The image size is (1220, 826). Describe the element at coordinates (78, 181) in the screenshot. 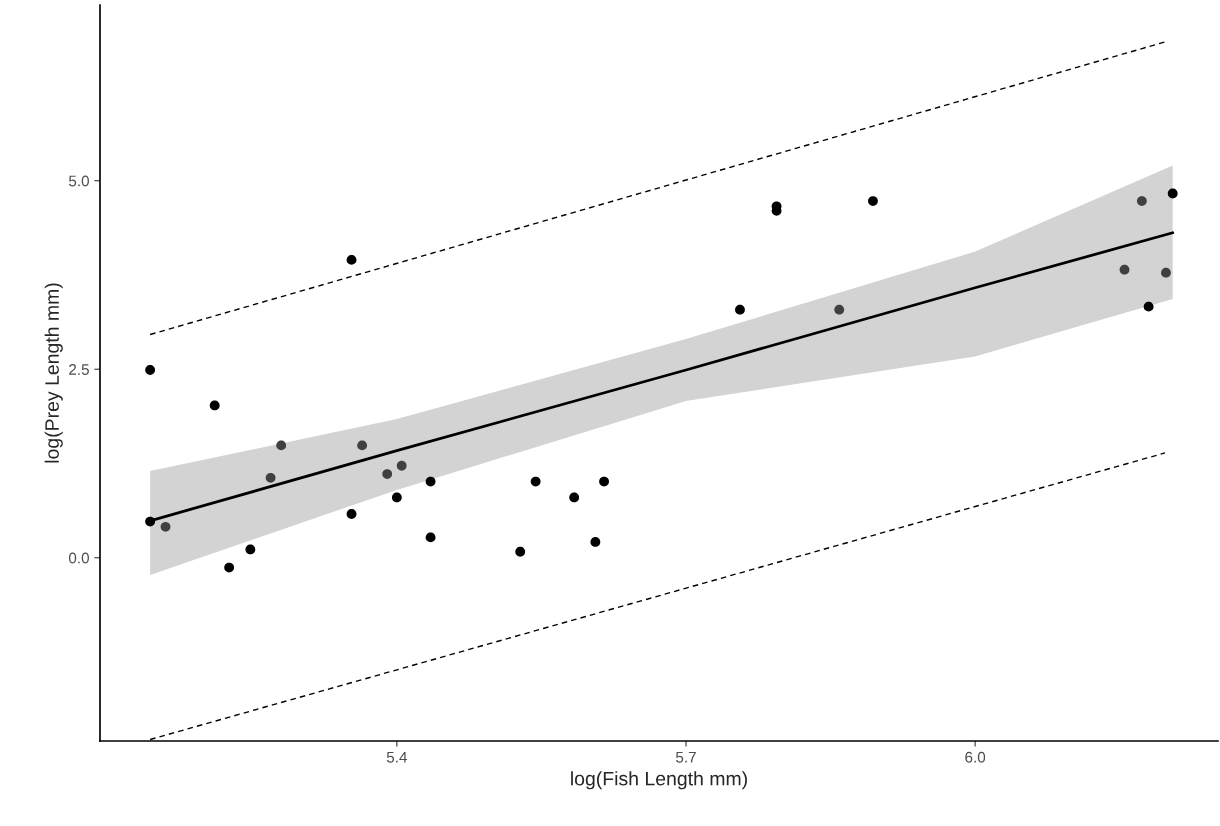

I see `y-tick-label: 5.0` at that location.